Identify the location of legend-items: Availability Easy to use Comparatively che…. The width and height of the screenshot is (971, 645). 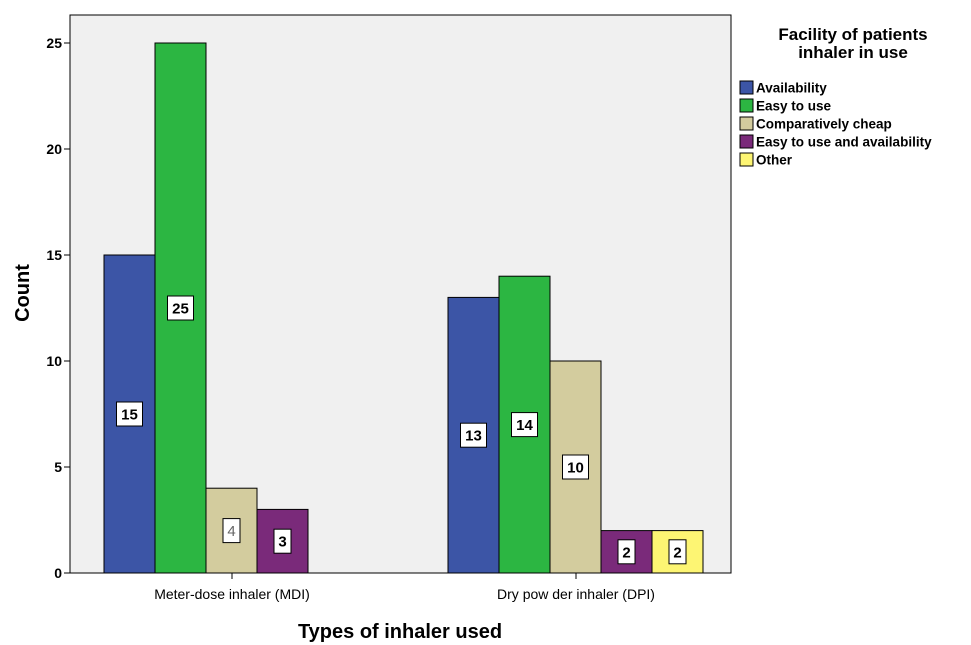
(835, 124).